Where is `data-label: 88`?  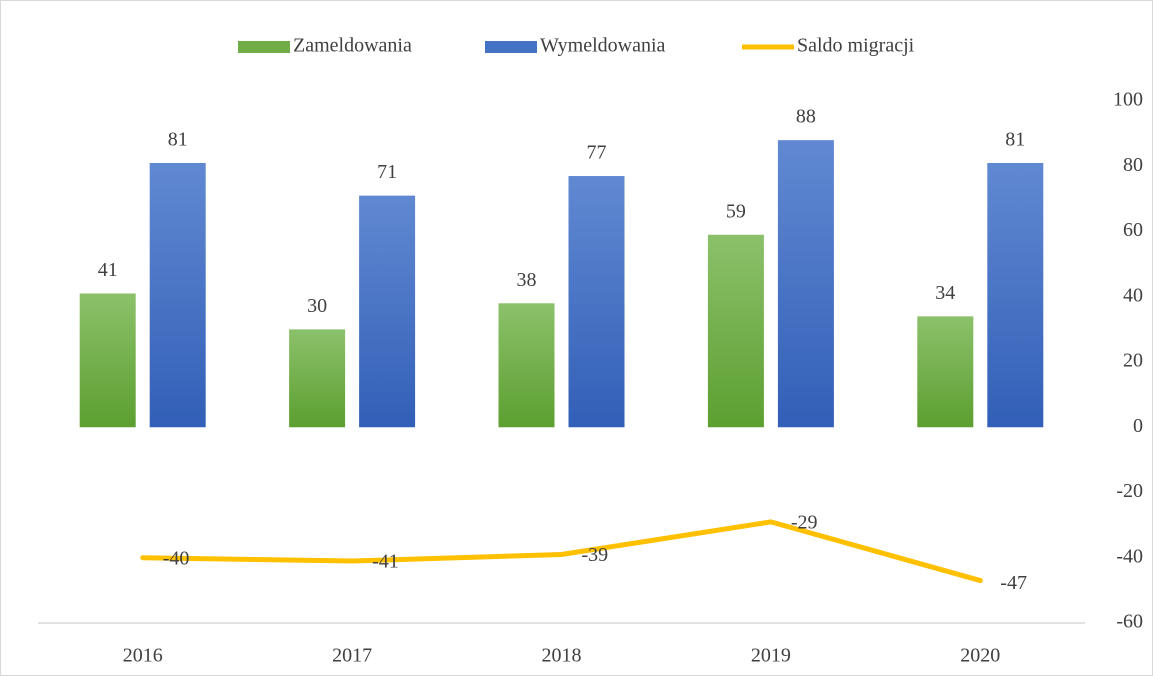 data-label: 88 is located at coordinates (806, 117).